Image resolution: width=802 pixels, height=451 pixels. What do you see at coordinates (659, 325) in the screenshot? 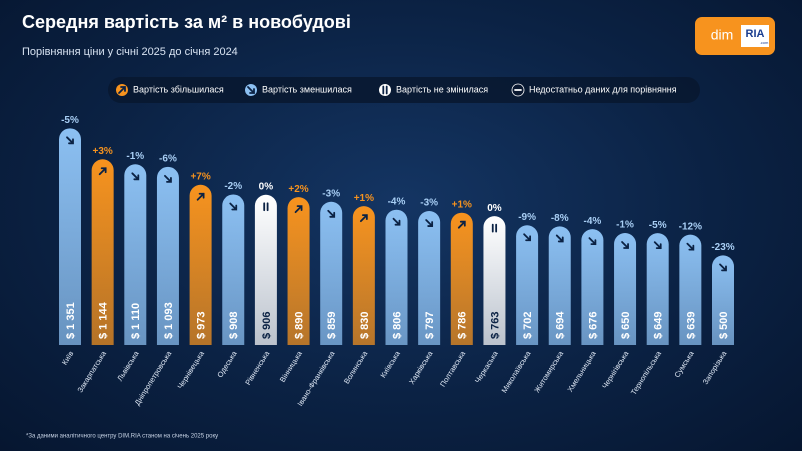
I see `value-label: $ 649` at bounding box center [659, 325].